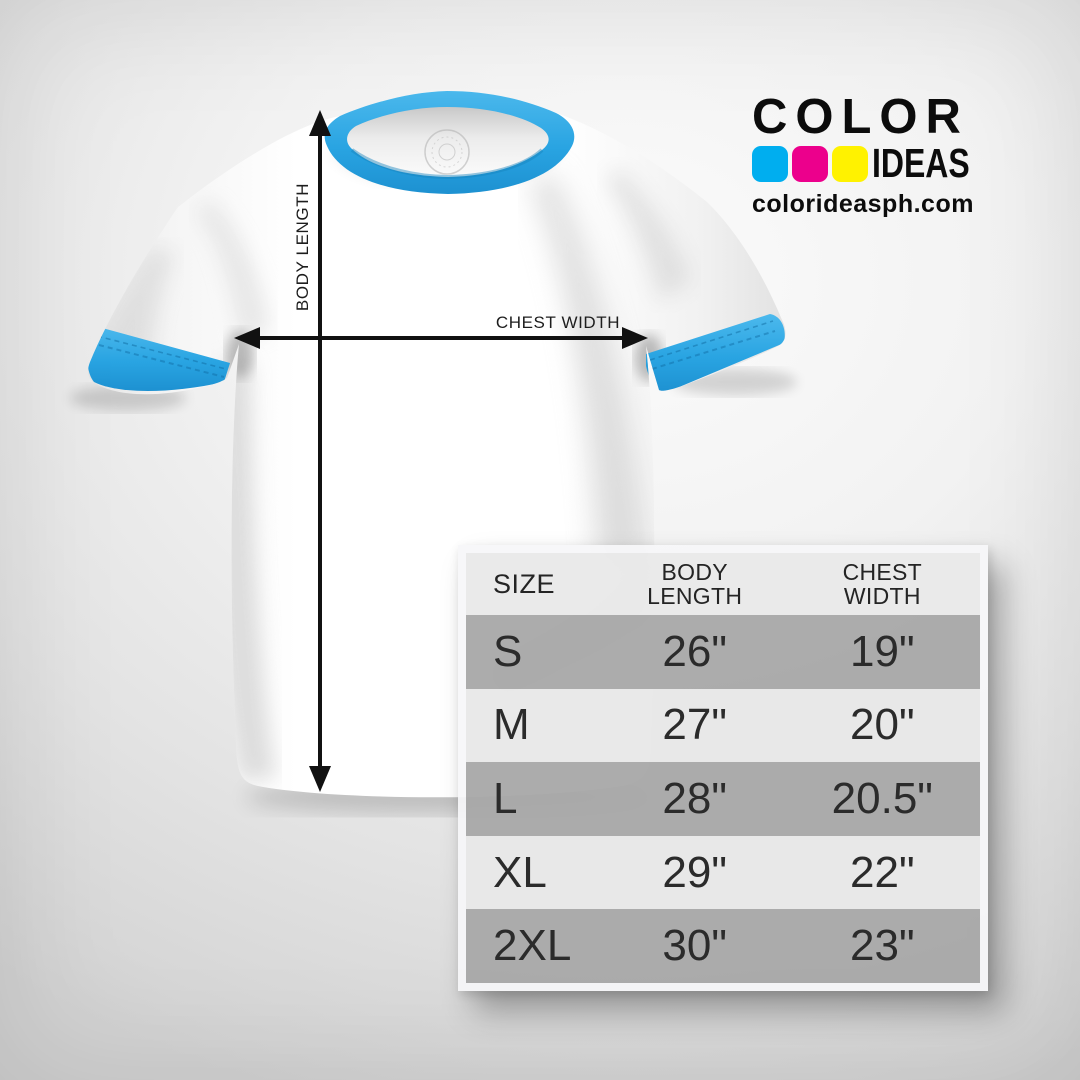 This screenshot has width=1080, height=1080. Describe the element at coordinates (723, 946) in the screenshot. I see `table-row: 2XL 30" 23"` at that location.